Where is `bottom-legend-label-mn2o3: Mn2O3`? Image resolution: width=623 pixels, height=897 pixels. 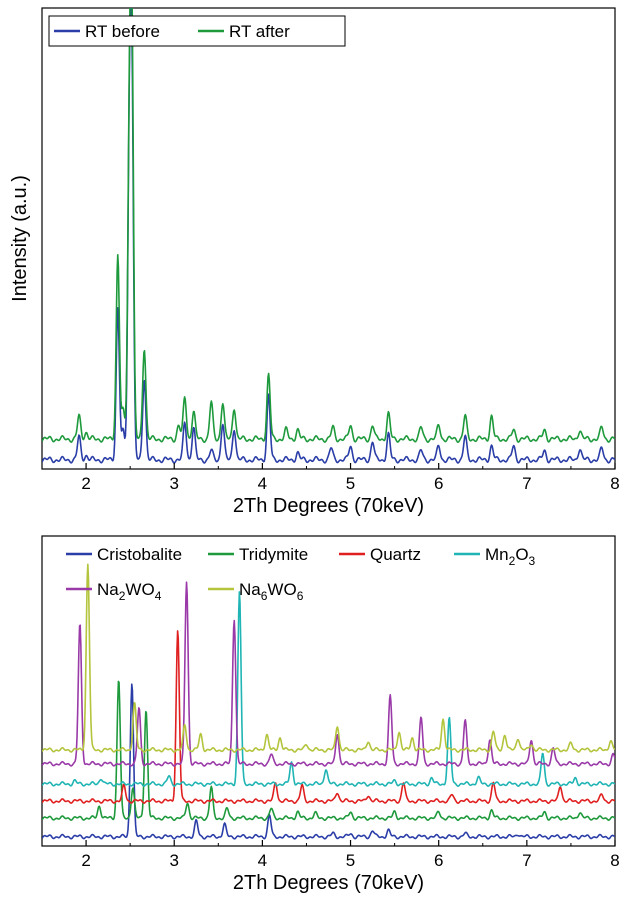
bottom-legend-label-mn2o3: Mn2O3 is located at coordinates (510, 556).